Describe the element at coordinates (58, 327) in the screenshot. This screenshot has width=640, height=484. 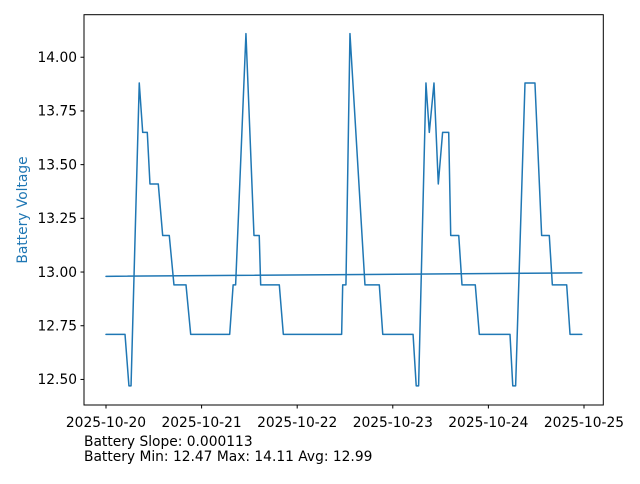
I see `y-tick-label: 12.75` at that location.